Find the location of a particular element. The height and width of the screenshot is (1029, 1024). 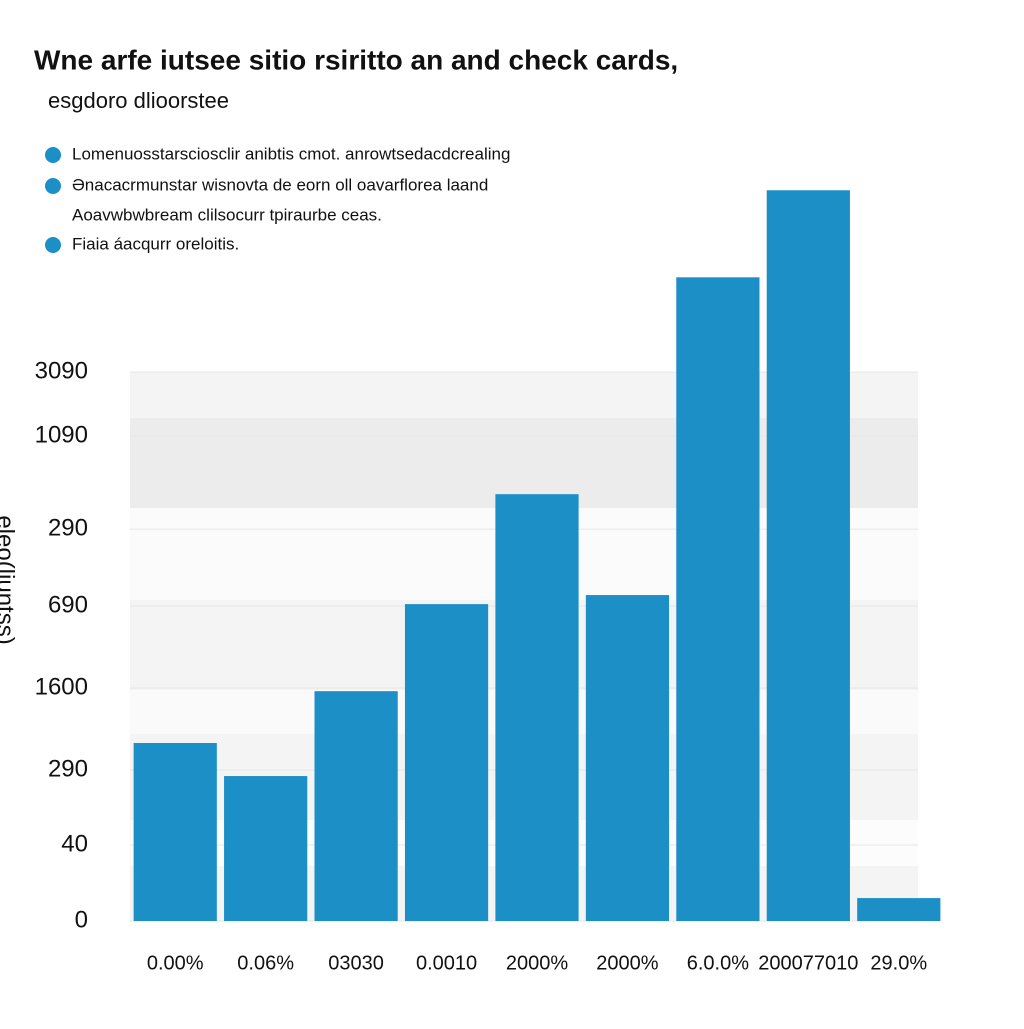

y-tick-label: 1600 is located at coordinates (61, 686).